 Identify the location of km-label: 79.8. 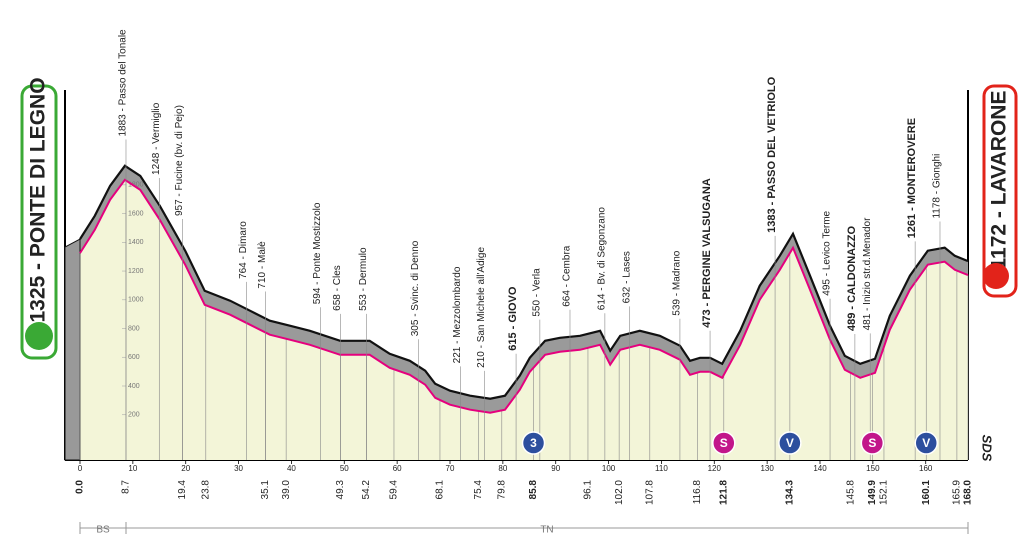
(501, 490).